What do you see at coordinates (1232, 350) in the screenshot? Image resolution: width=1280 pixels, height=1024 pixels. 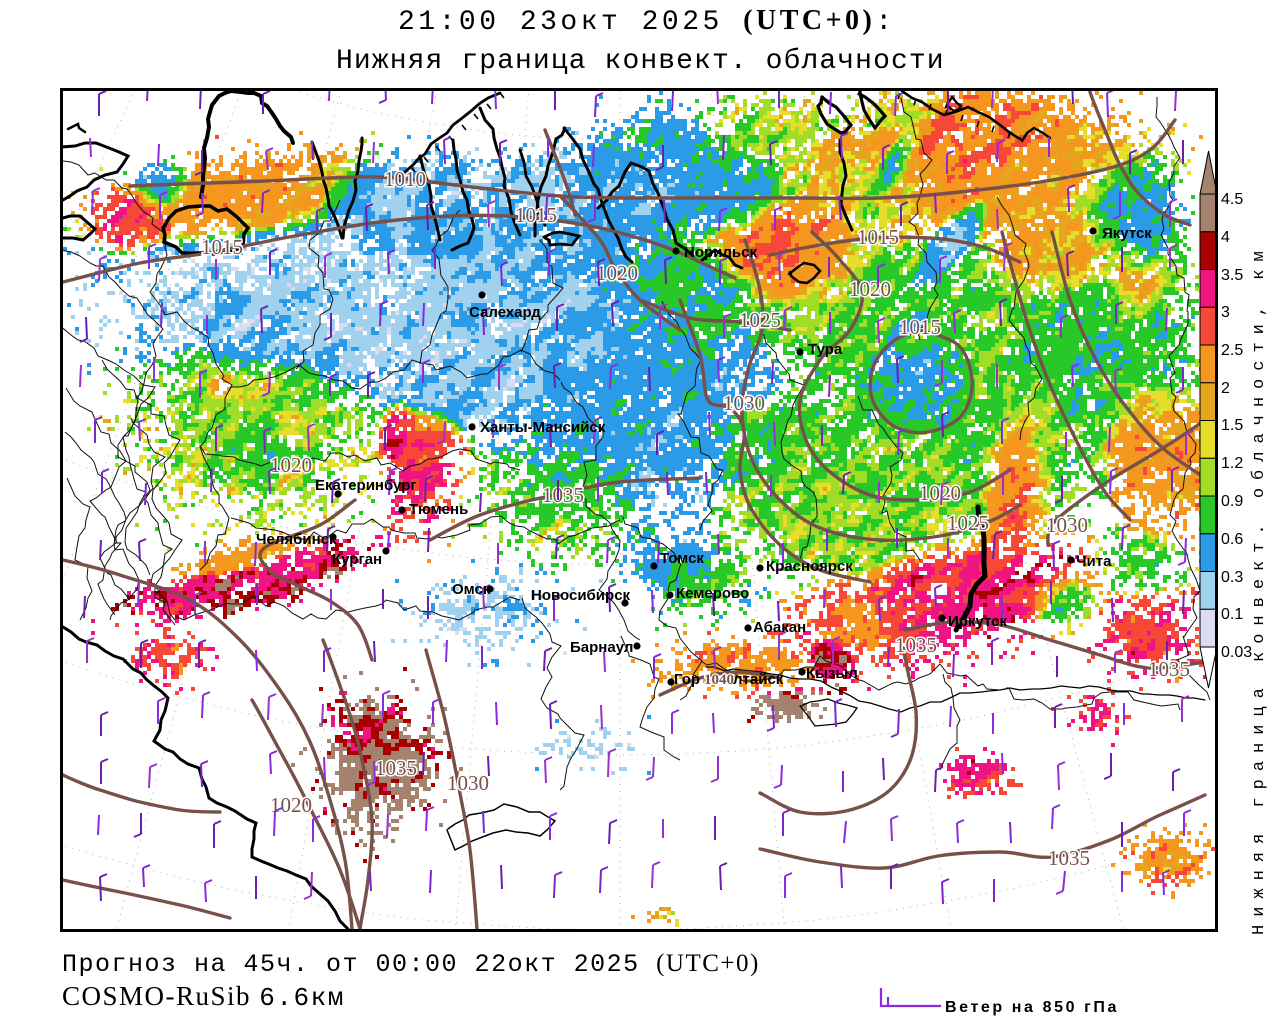 I see `svg-text: 2.5` at bounding box center [1232, 350].